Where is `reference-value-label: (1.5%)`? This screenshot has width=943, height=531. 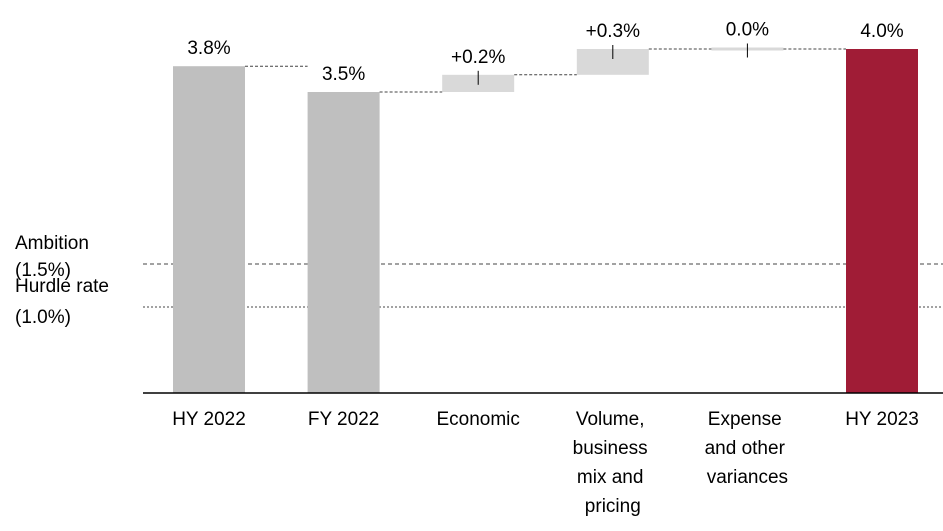 reference-value-label: (1.5%) is located at coordinates (43, 270).